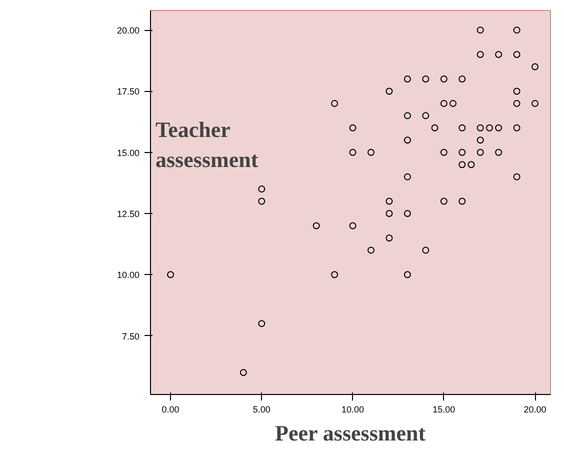 The width and height of the screenshot is (564, 452). What do you see at coordinates (128, 275) in the screenshot?
I see `y-tick-label: 10.00` at bounding box center [128, 275].